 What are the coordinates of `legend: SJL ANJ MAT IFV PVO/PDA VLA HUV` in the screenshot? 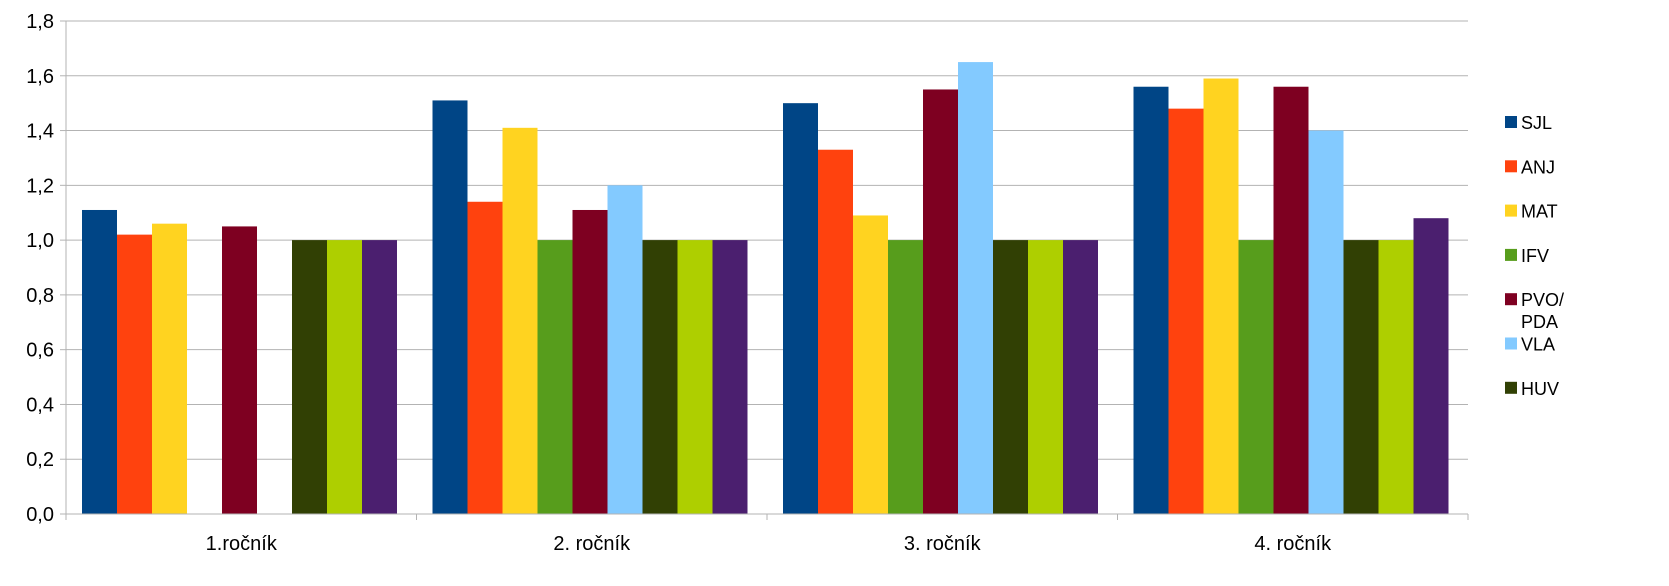 It's located at (1534, 256).